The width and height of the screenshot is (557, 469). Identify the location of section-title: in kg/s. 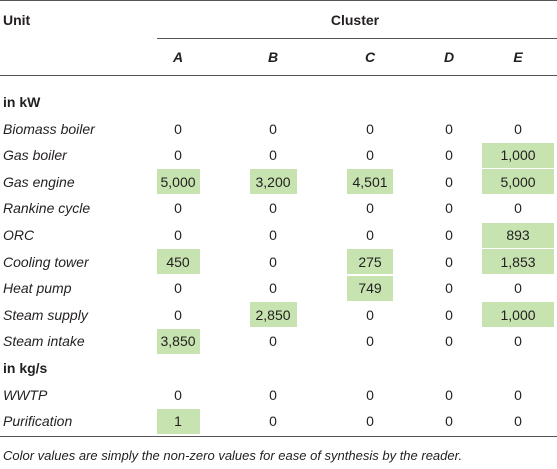
(25, 368).